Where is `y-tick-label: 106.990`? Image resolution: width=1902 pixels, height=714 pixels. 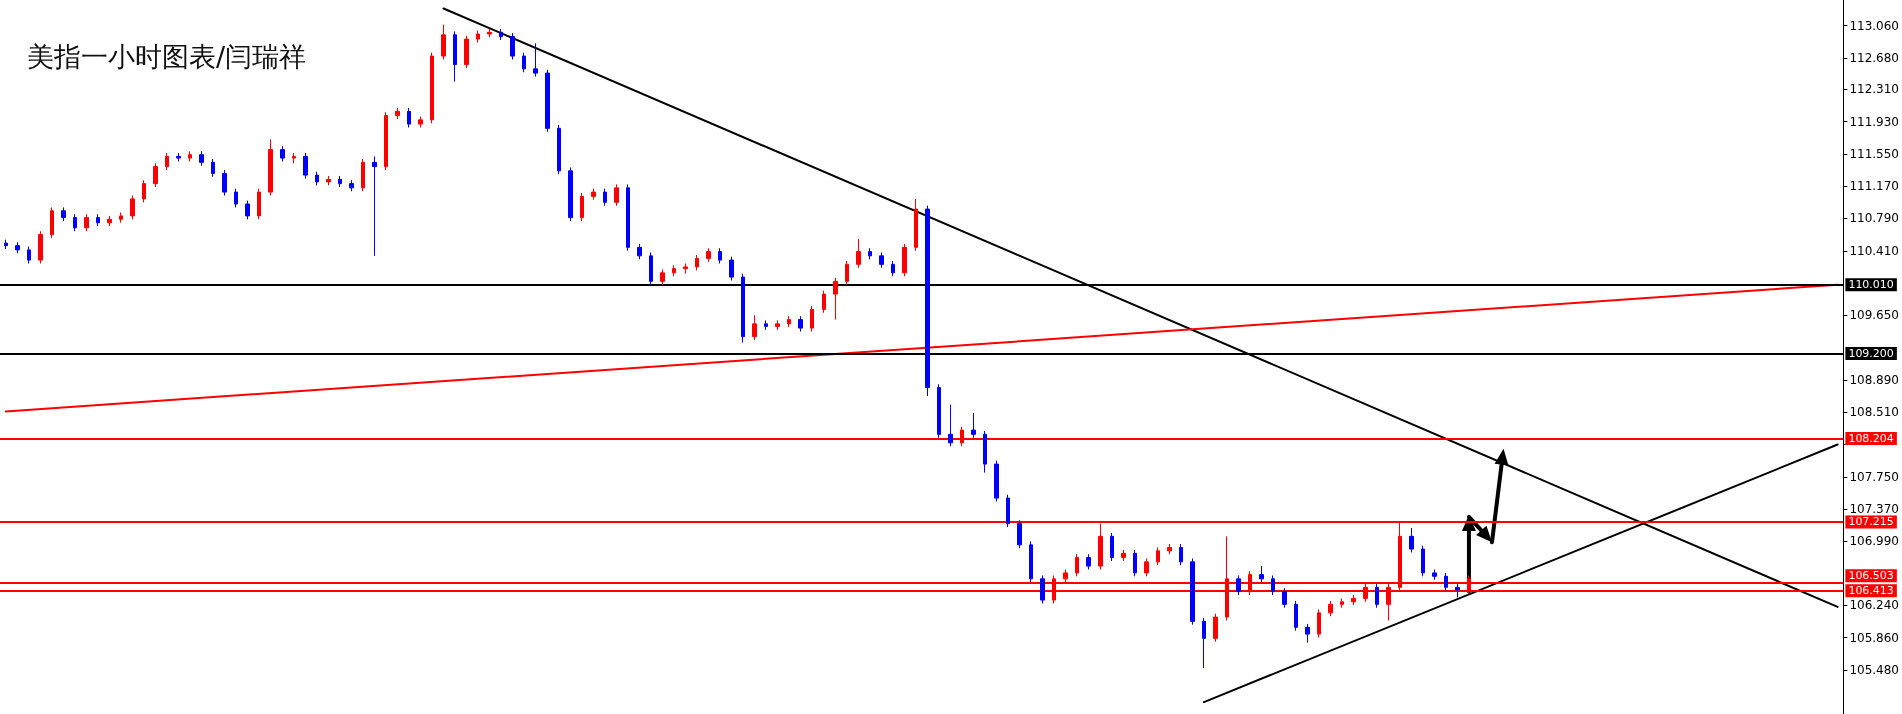
y-tick-label: 106.990 is located at coordinates (1874, 541).